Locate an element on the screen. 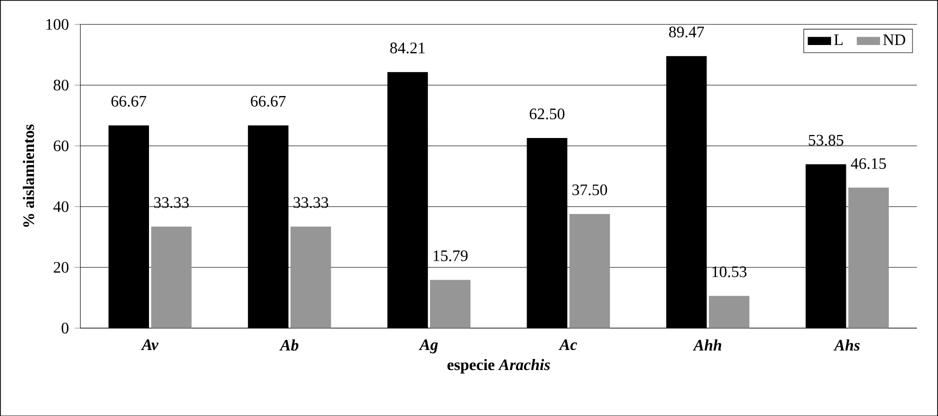  x-axis-title: especie Arachis is located at coordinates (498, 366).